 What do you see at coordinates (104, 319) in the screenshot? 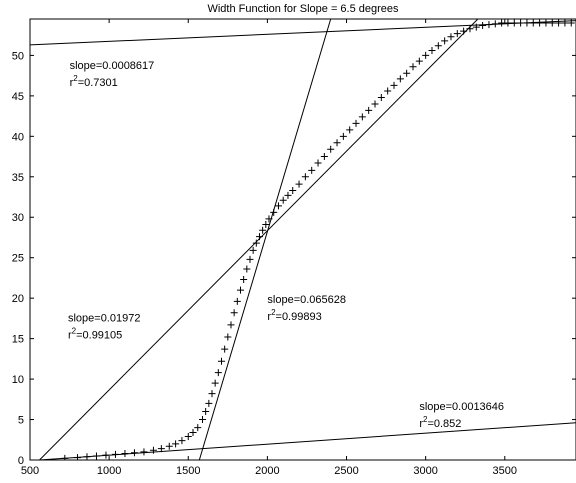
I see `annotation-slope-3: slope=0.01972` at bounding box center [104, 319].